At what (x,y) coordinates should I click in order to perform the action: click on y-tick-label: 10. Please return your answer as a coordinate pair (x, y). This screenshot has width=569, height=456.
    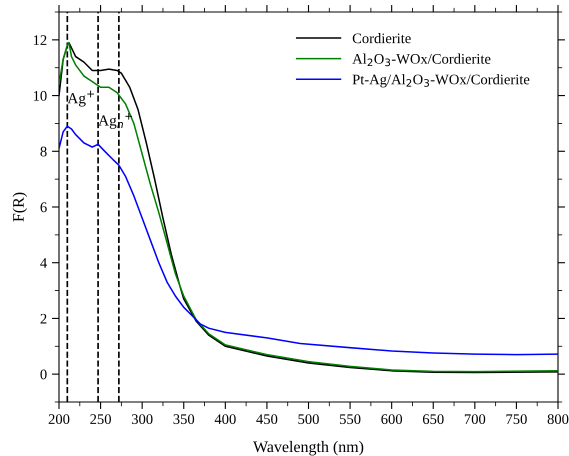
    Looking at the image, I should click on (40, 95).